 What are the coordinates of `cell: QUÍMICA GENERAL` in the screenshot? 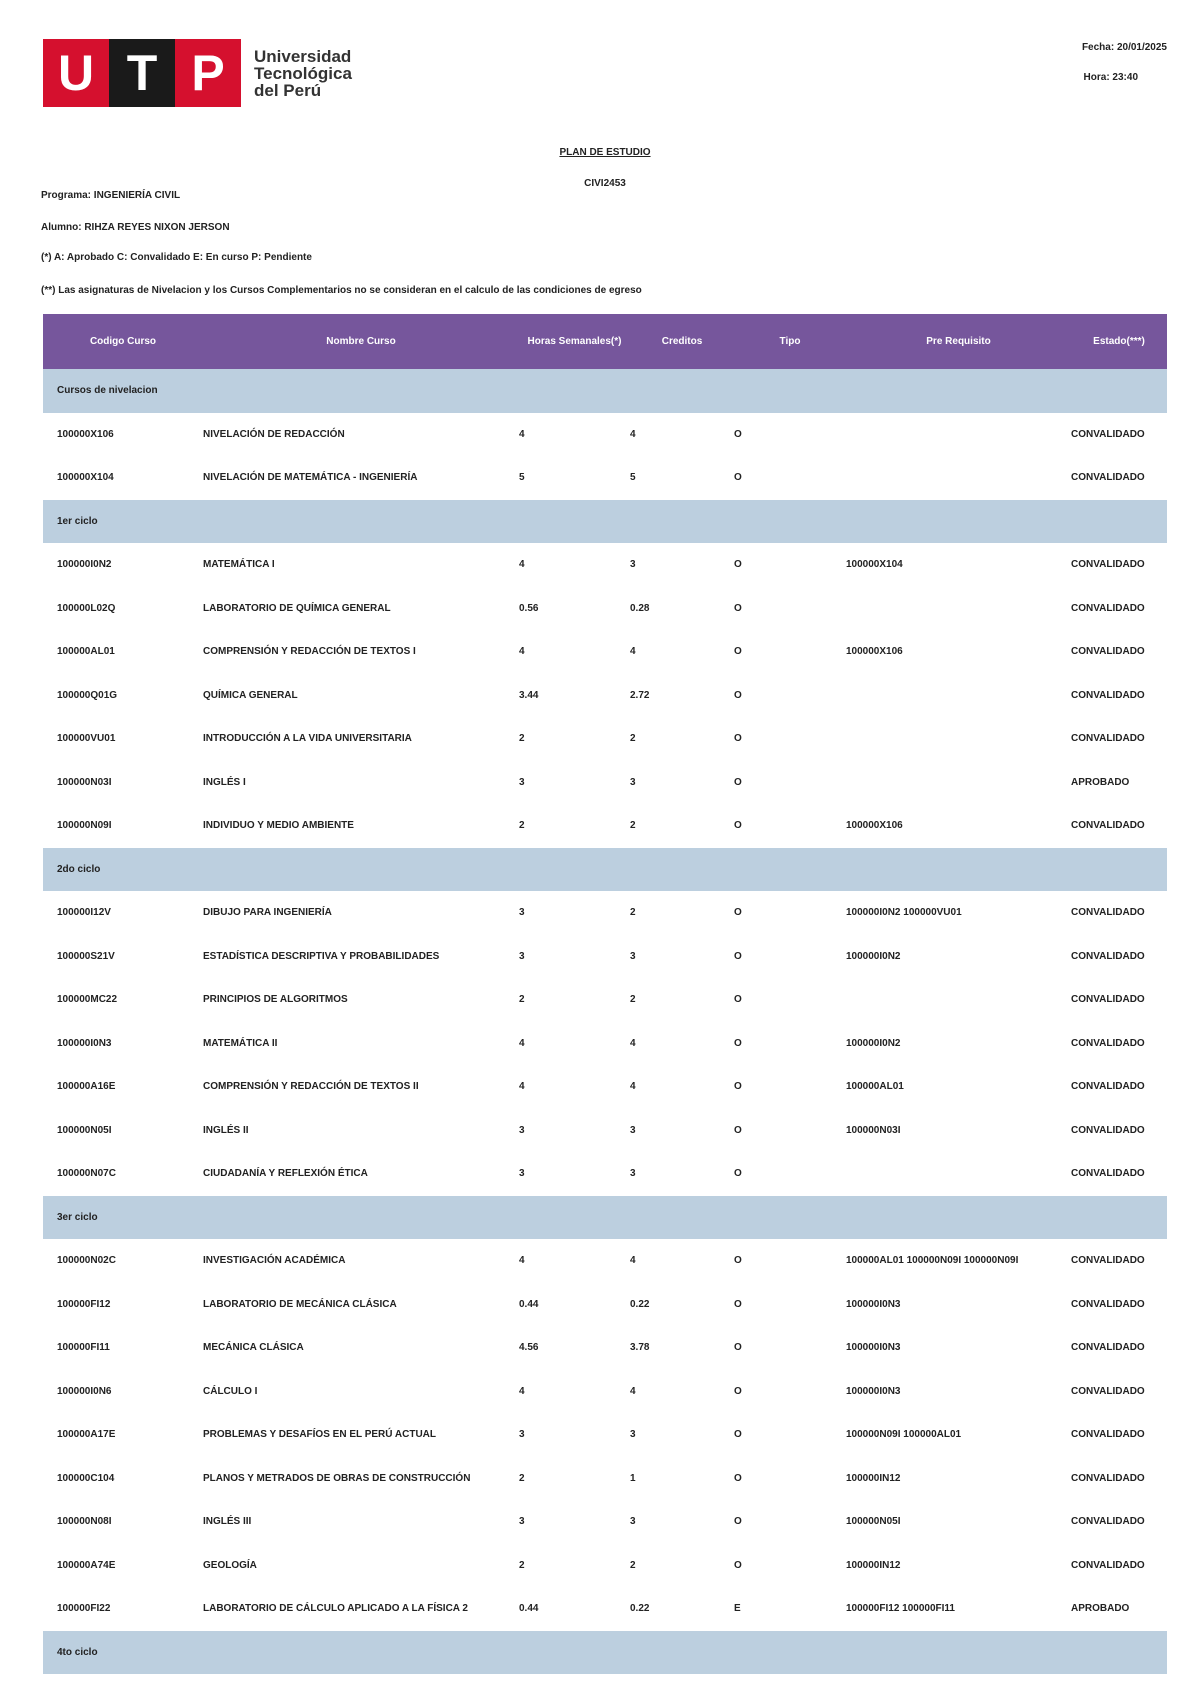 It's located at (250, 695).